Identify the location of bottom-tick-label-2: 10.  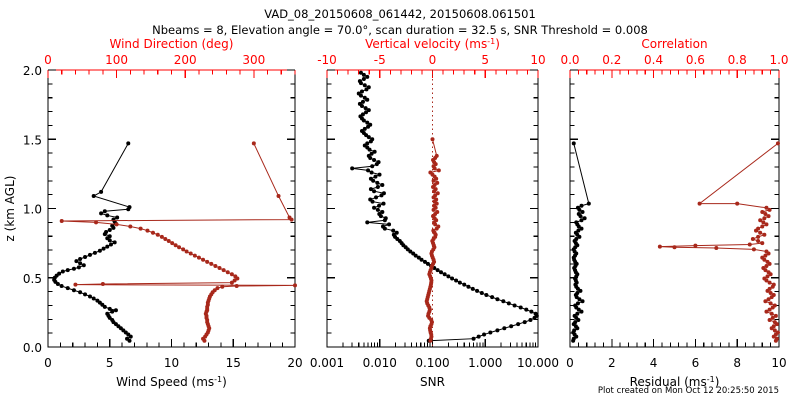
(171, 363).